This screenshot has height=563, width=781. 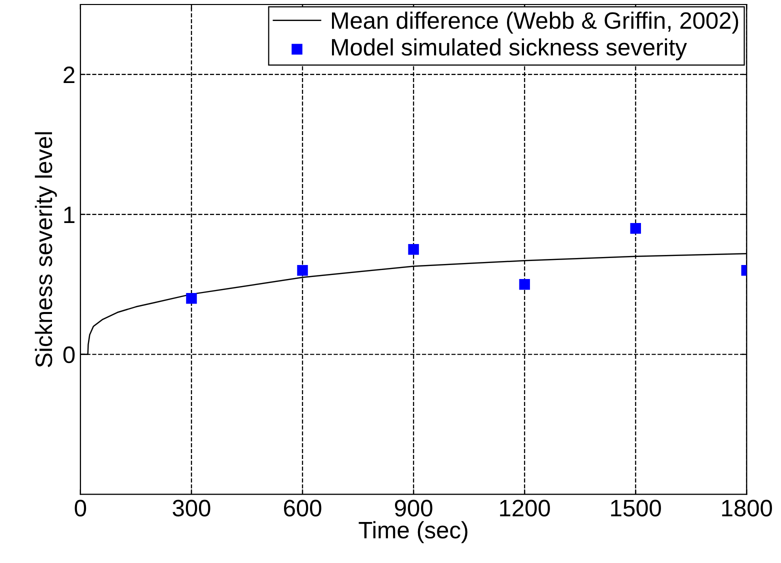 What do you see at coordinates (636, 508) in the screenshot?
I see `x-tick-label: 1500` at bounding box center [636, 508].